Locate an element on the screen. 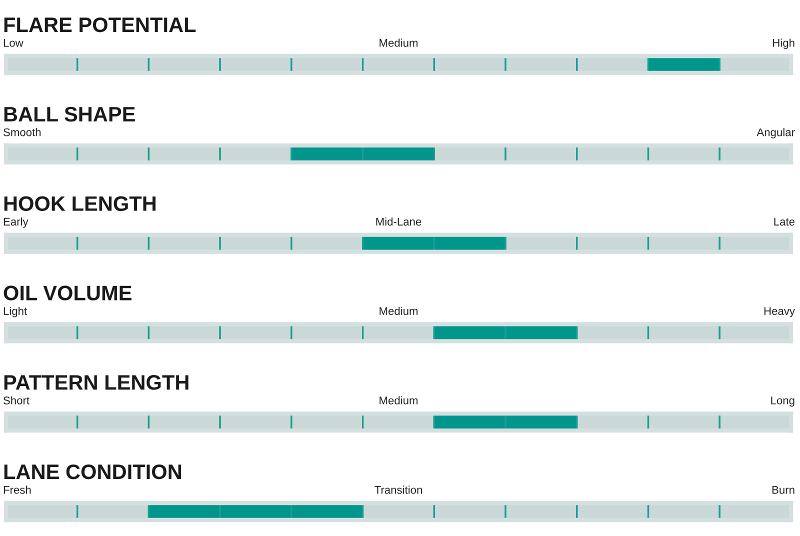  text: Smooth is located at coordinates (22, 132).